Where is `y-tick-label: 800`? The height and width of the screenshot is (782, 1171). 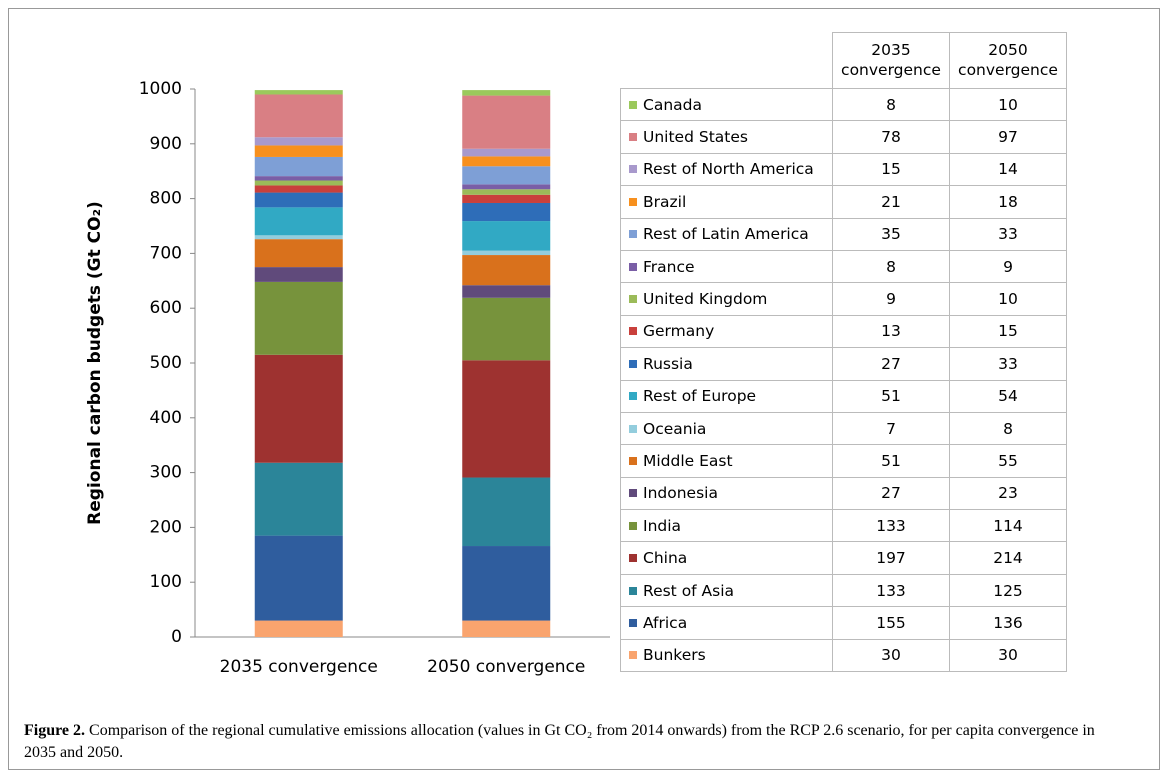
y-tick-label: 800 is located at coordinates (166, 199).